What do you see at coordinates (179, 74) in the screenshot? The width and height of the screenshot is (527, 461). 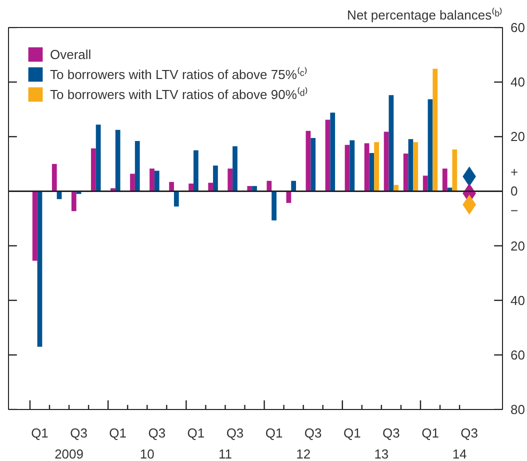 I see `legend-label: To borrowers with LTV ratios of above 75%⁽ᶜ⁾` at bounding box center [179, 74].